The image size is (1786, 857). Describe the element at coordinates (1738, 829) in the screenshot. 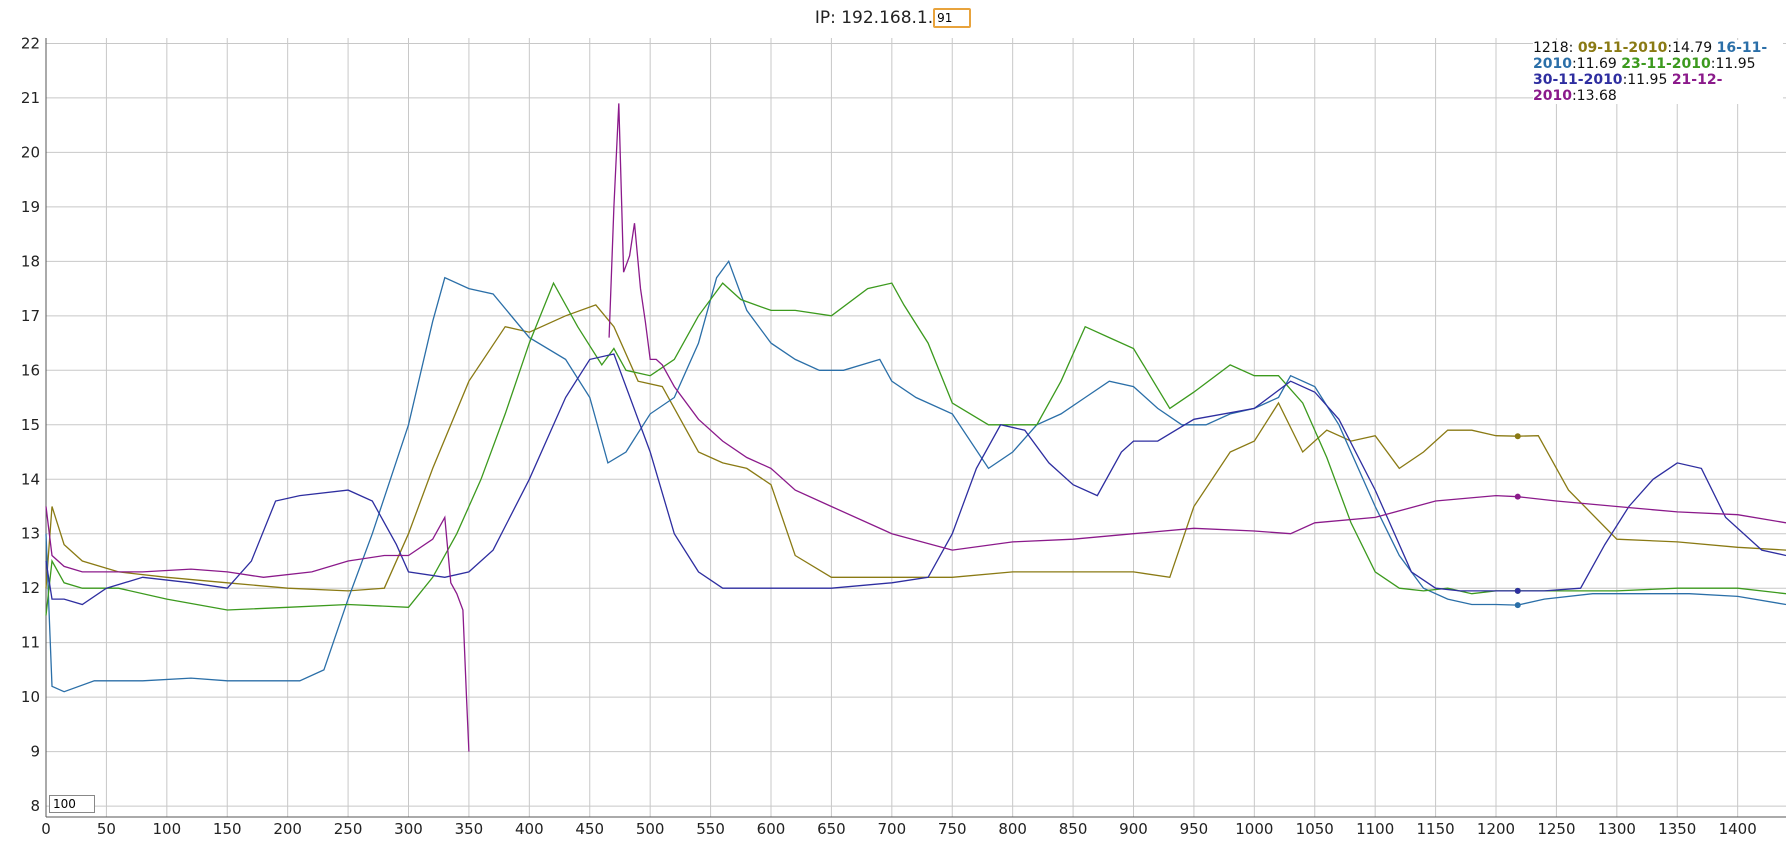

I see `x-tick-label: 1400` at that location.